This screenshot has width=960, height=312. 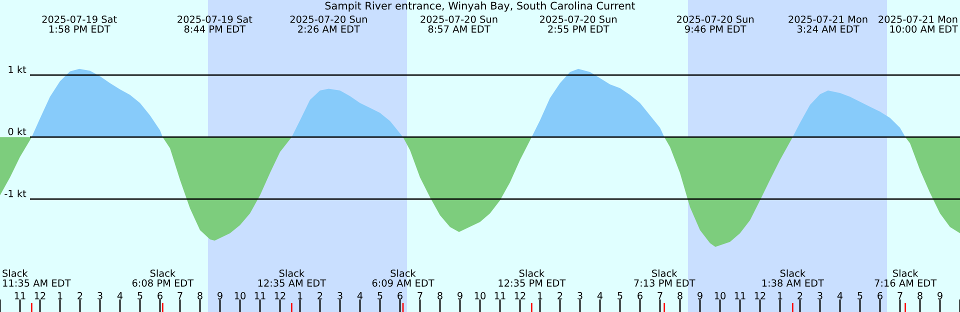 I want to click on annotation: 2025-07-21 Mon 3:24 AM EDT, so click(x=828, y=24).